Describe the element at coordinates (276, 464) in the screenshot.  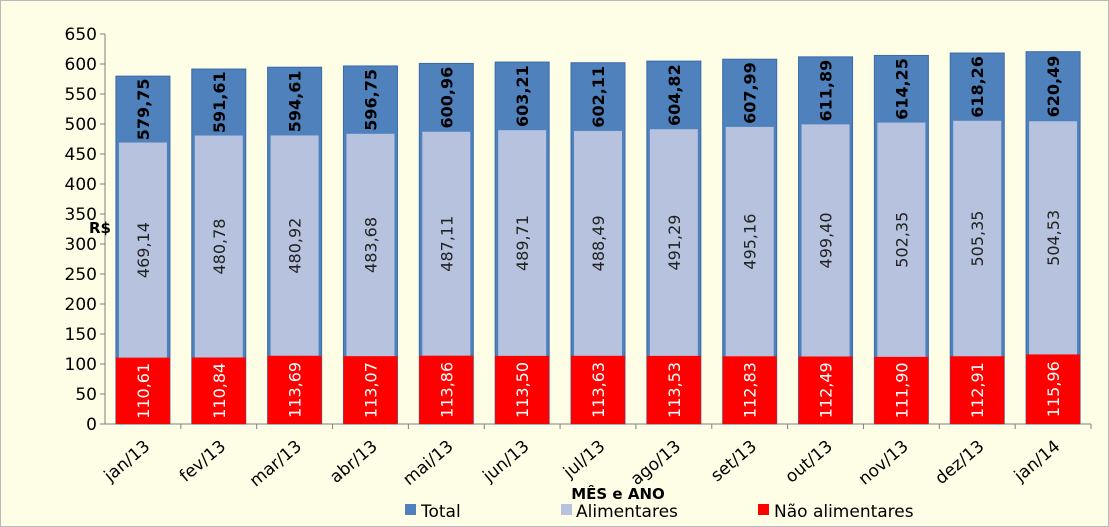
I see `x-tick-label: mar/13` at that location.